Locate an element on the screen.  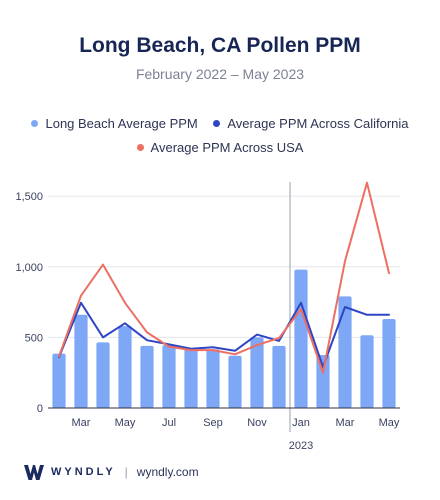
legend-label-usa: Average PPM Across USA is located at coordinates (227, 147).